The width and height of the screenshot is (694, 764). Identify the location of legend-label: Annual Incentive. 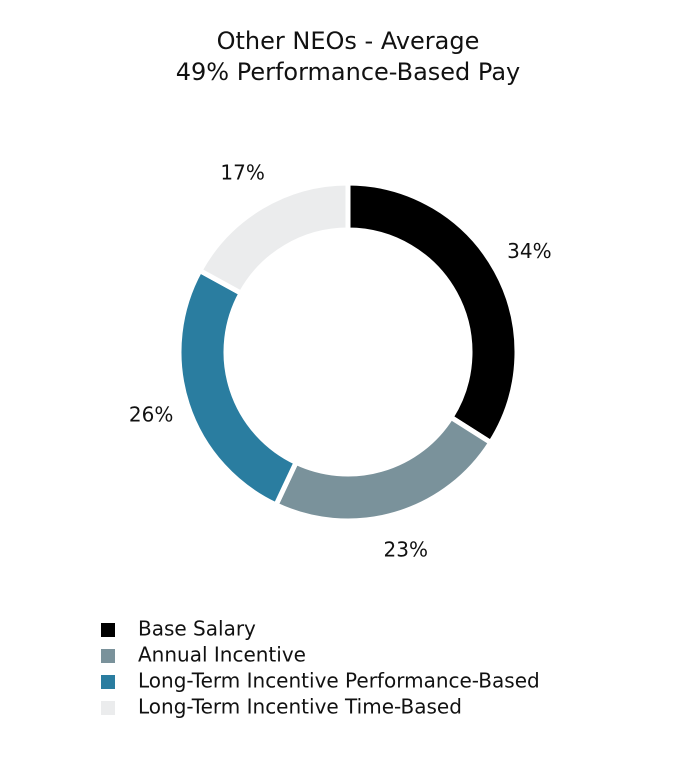
(222, 655).